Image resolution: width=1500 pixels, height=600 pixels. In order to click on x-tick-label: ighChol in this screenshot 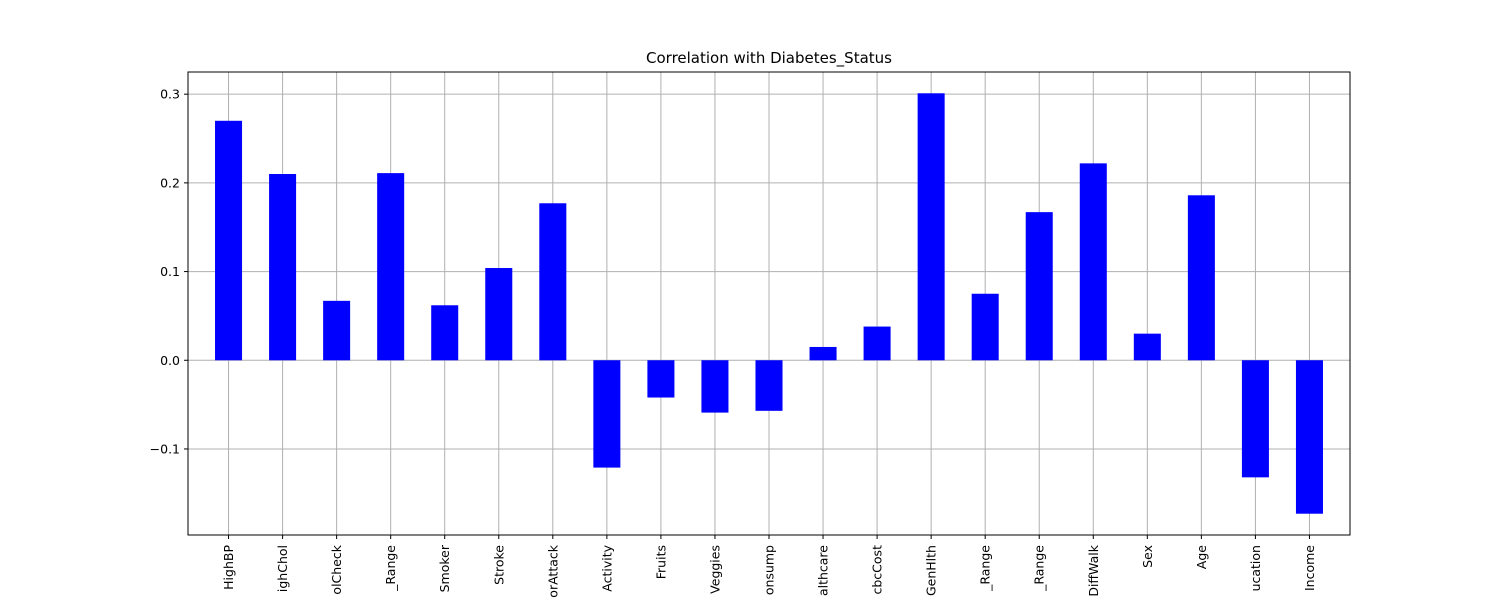, I will do `click(282, 568)`.